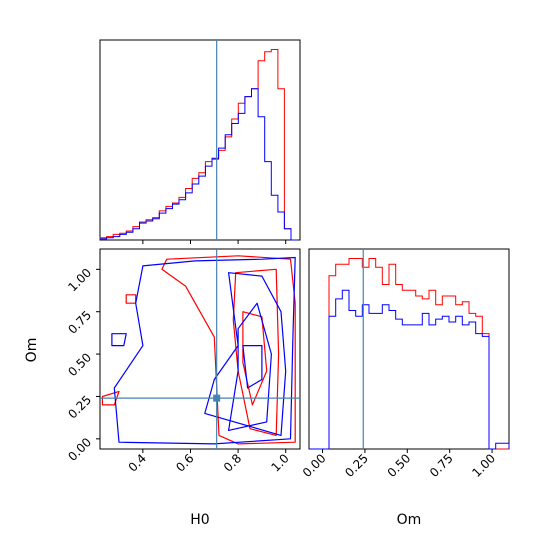  I want to click on om-hist-x-tick-label-4: 1.00, so click(483, 465).